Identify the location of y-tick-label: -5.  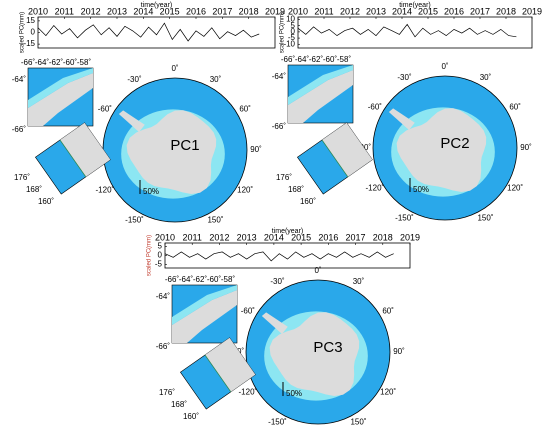
(292, 37).